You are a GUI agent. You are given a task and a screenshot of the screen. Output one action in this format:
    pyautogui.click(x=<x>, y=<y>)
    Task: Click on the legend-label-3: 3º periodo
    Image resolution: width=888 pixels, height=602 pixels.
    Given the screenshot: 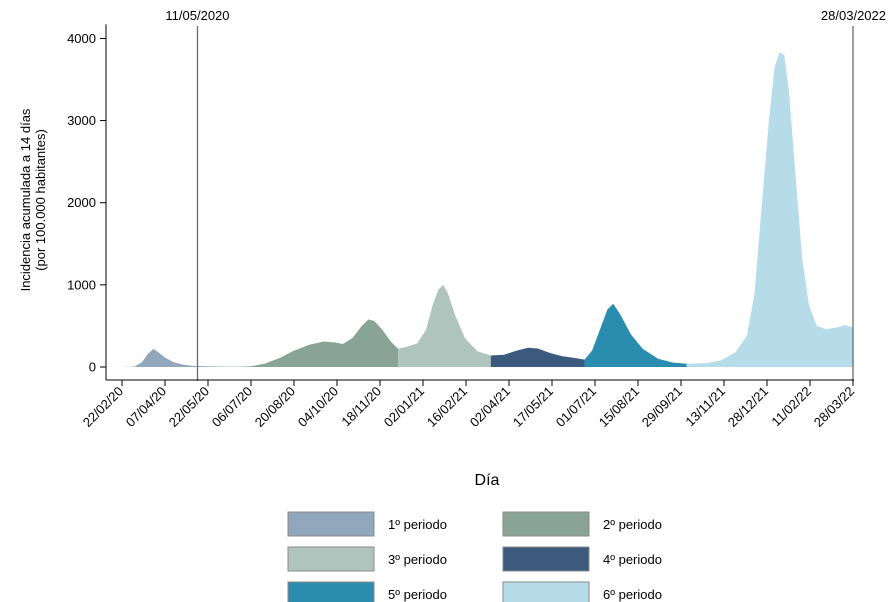 What is the action you would take?
    pyautogui.click(x=417, y=559)
    